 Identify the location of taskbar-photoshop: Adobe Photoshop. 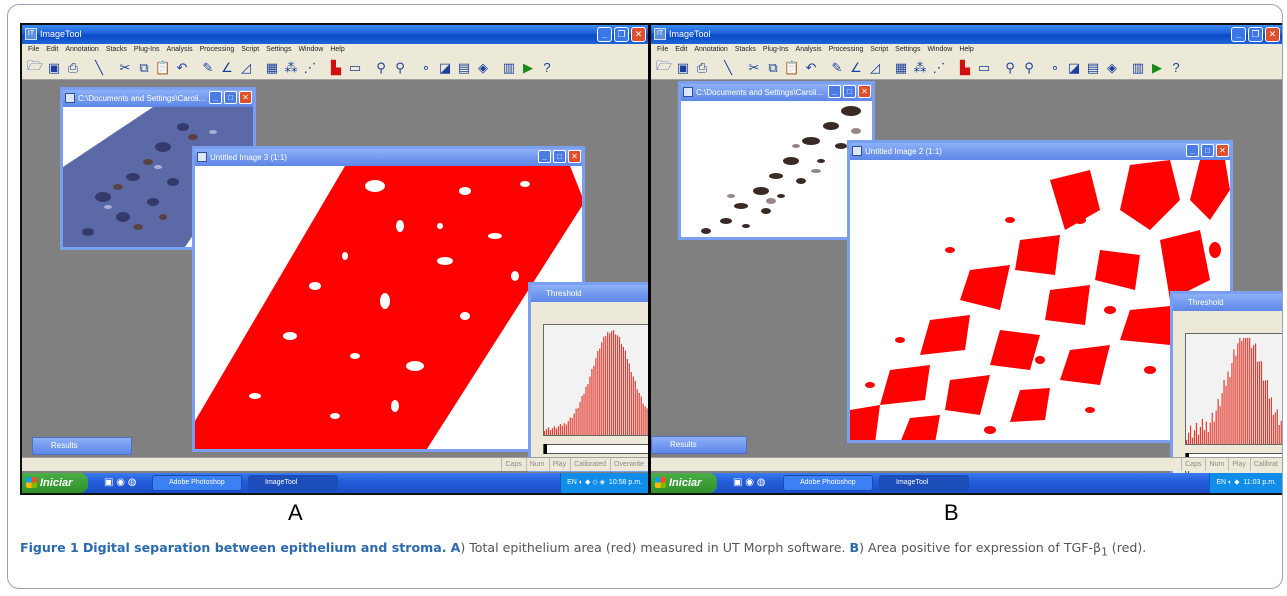
(197, 483).